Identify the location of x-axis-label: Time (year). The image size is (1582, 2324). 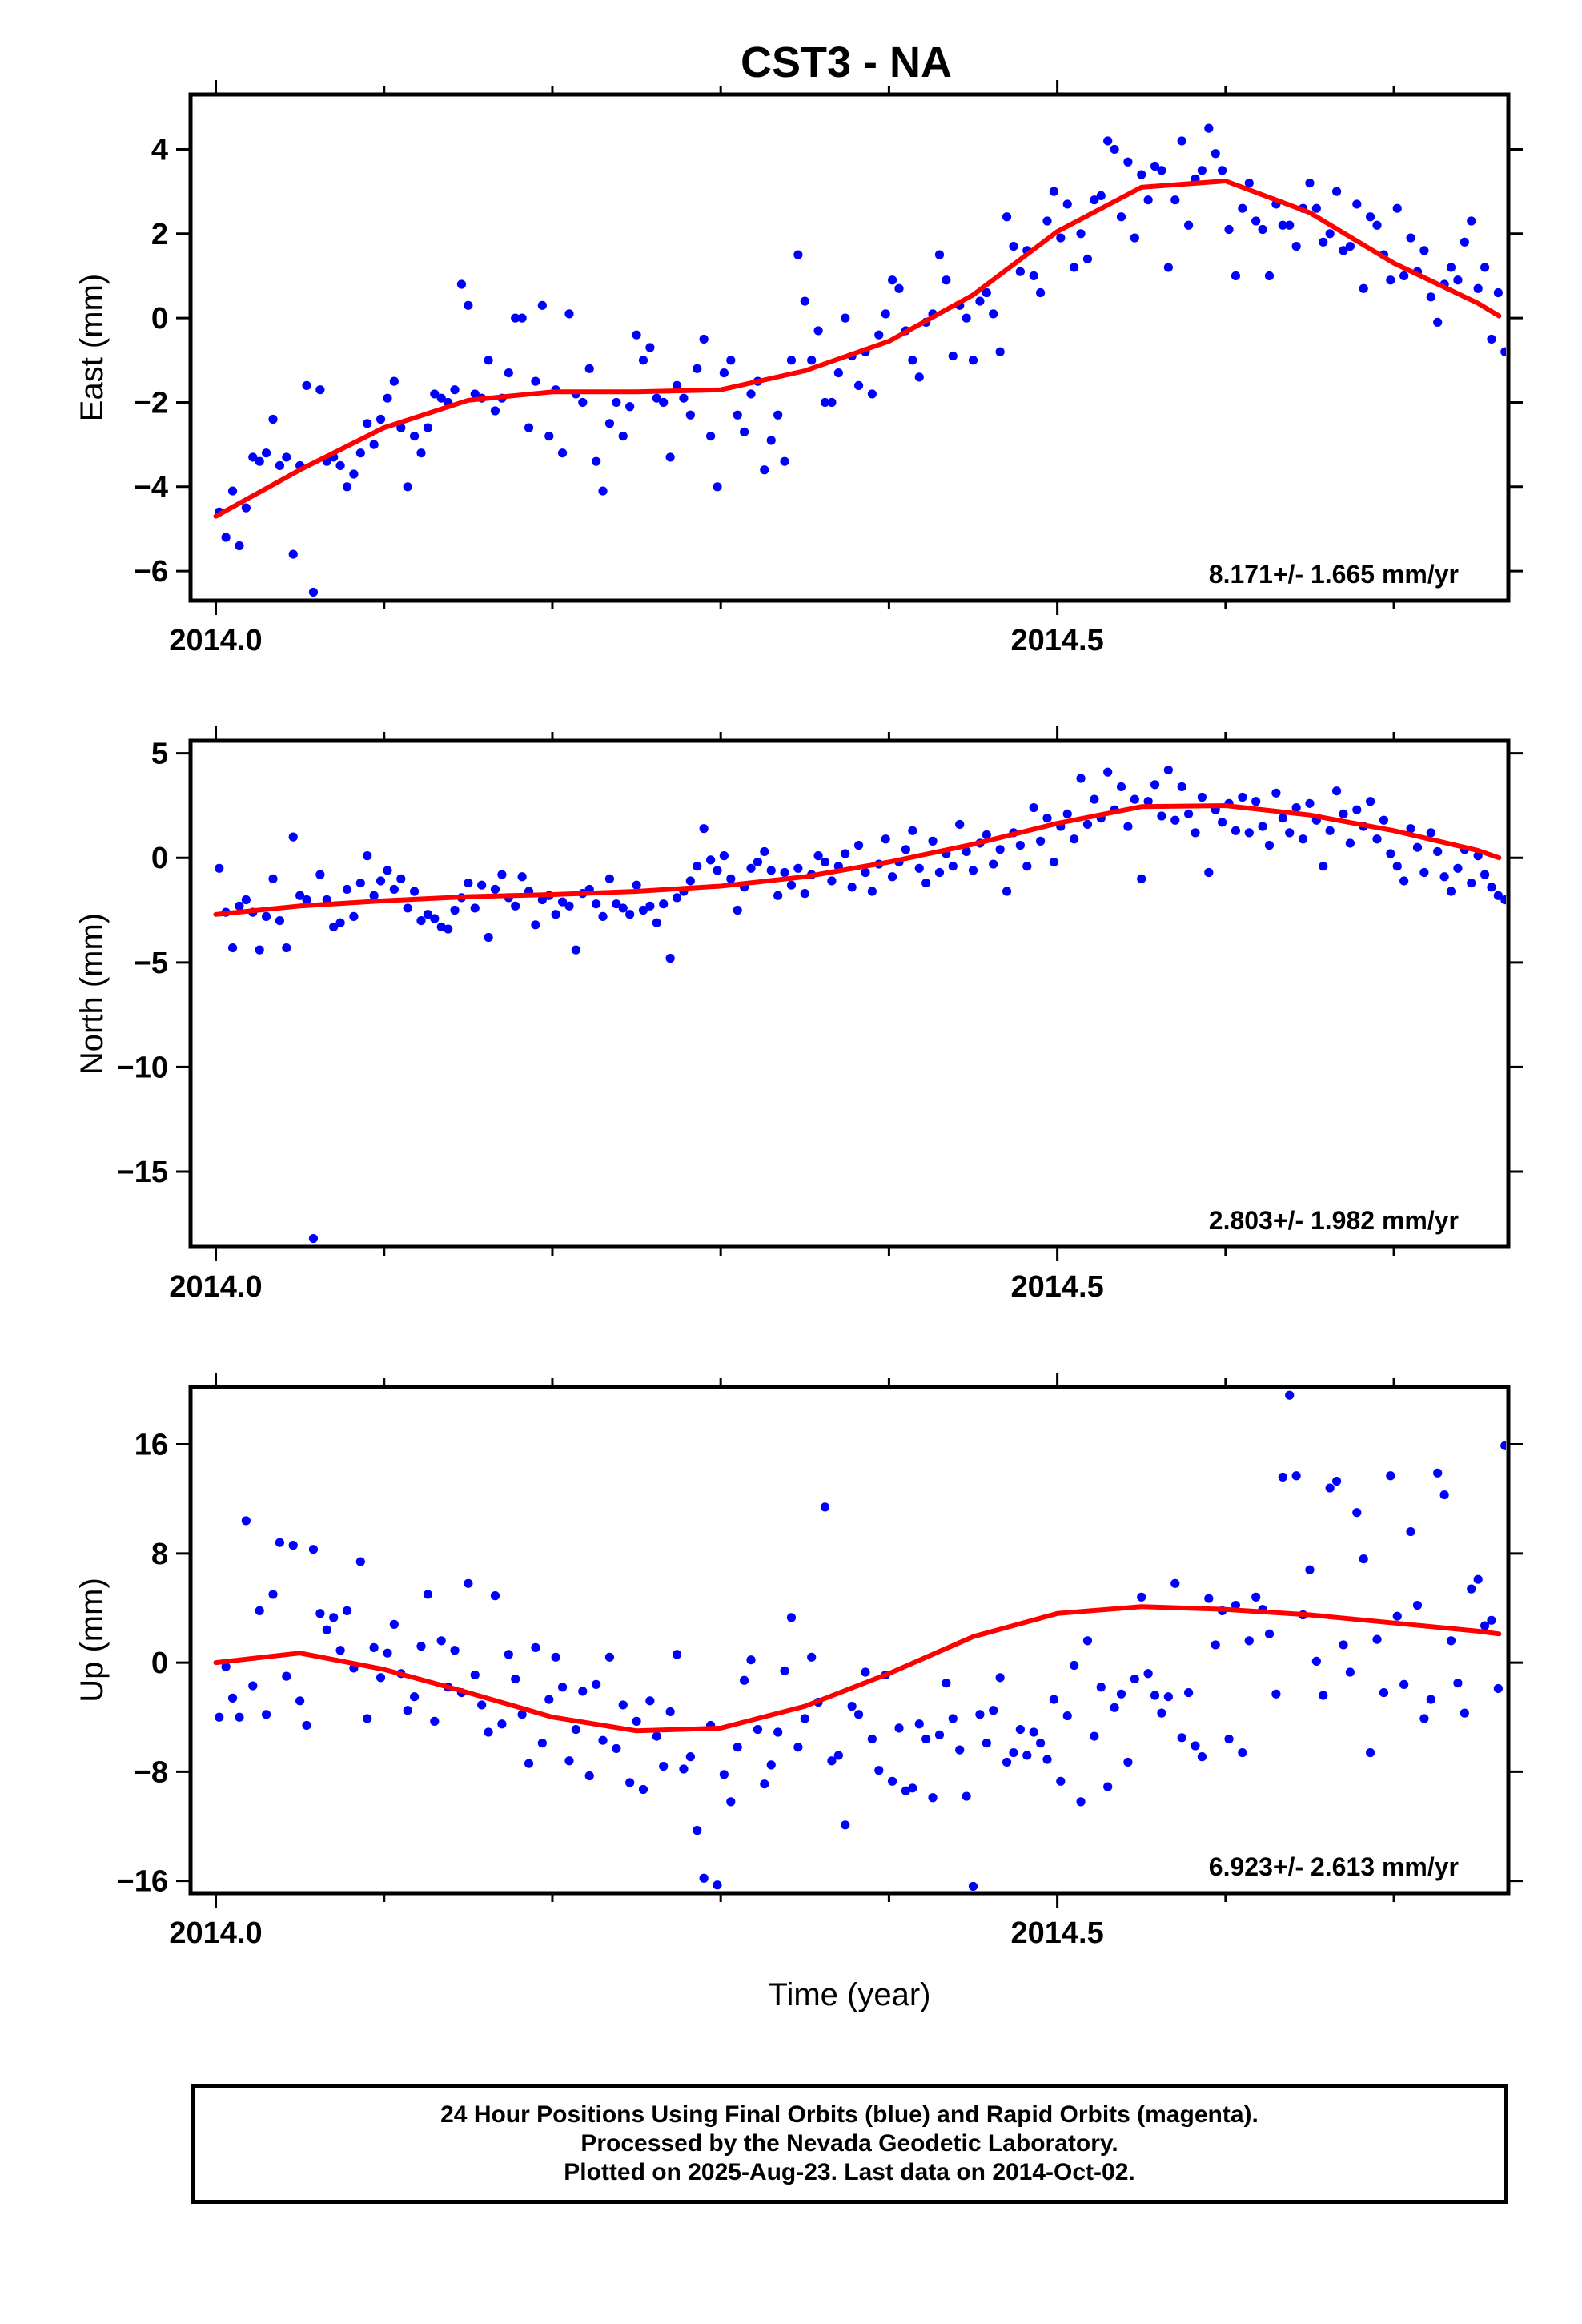
(850, 1994).